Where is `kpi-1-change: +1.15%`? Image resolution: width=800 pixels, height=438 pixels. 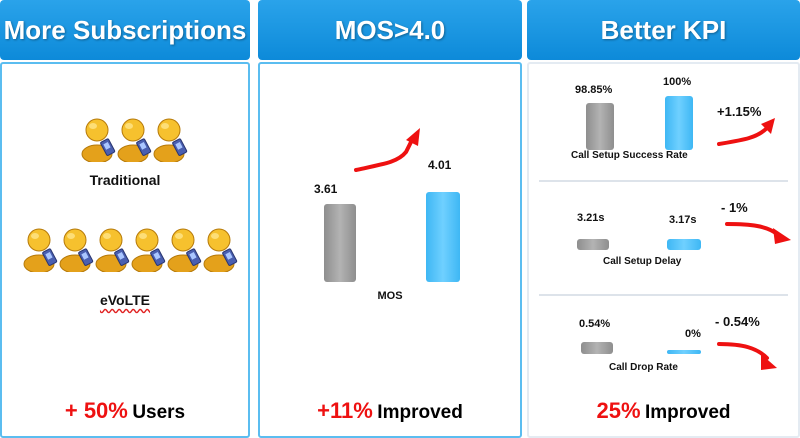
kpi-1-change: +1.15% is located at coordinates (739, 111).